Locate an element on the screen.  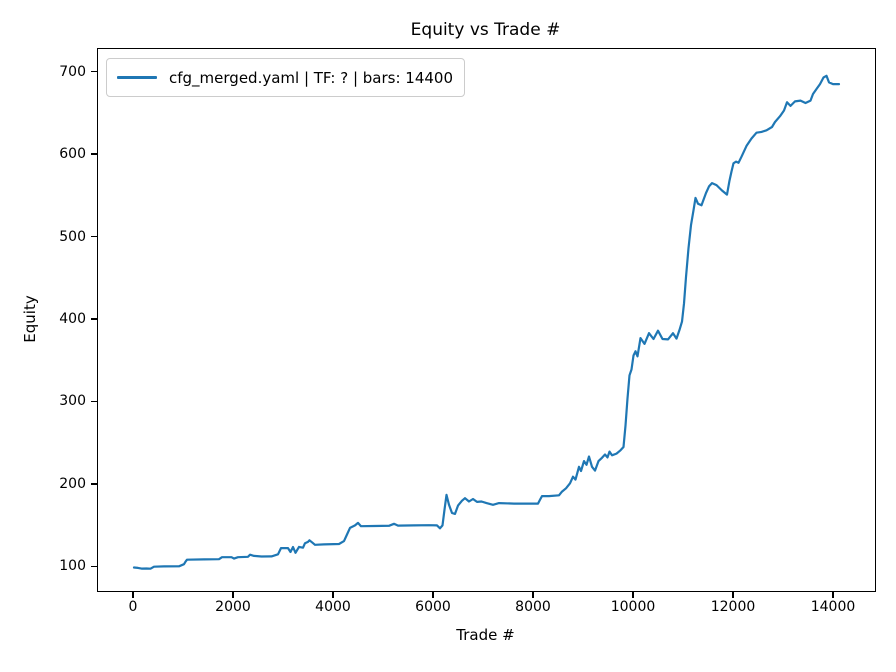
y-tick-label: 200 is located at coordinates (72, 483).